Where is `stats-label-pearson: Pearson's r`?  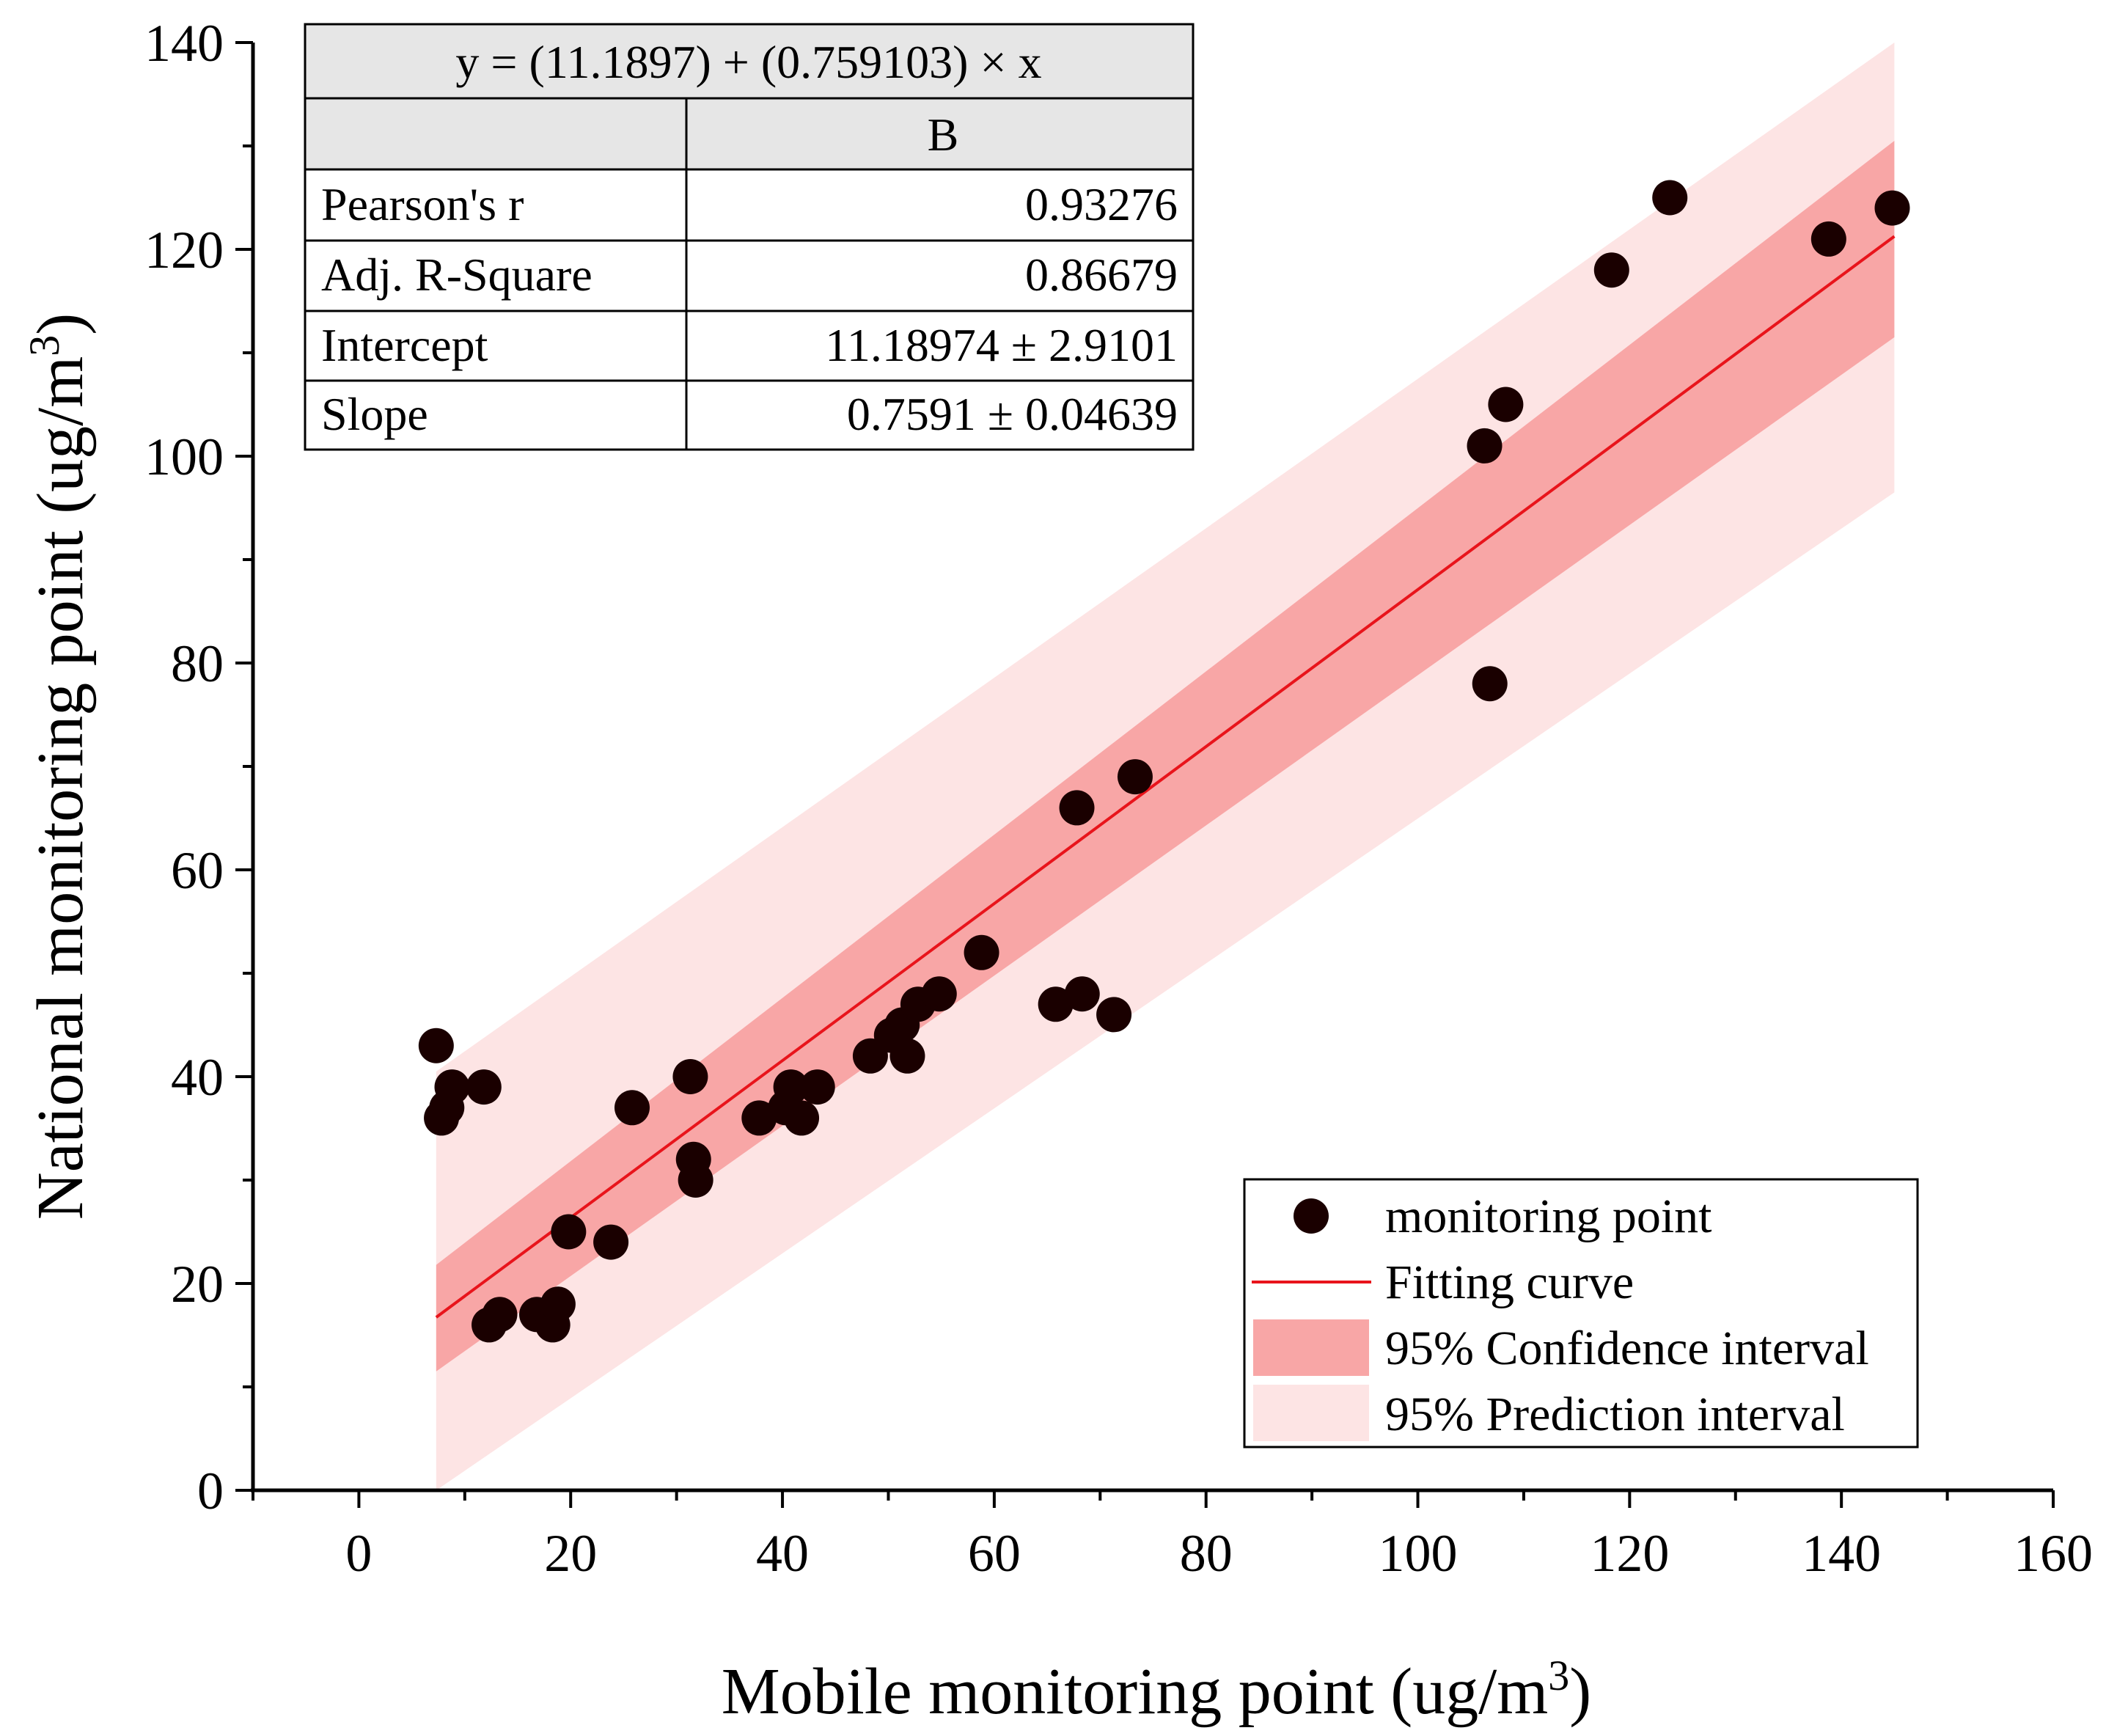
stats-label-pearson: Pearson's r is located at coordinates (423, 204).